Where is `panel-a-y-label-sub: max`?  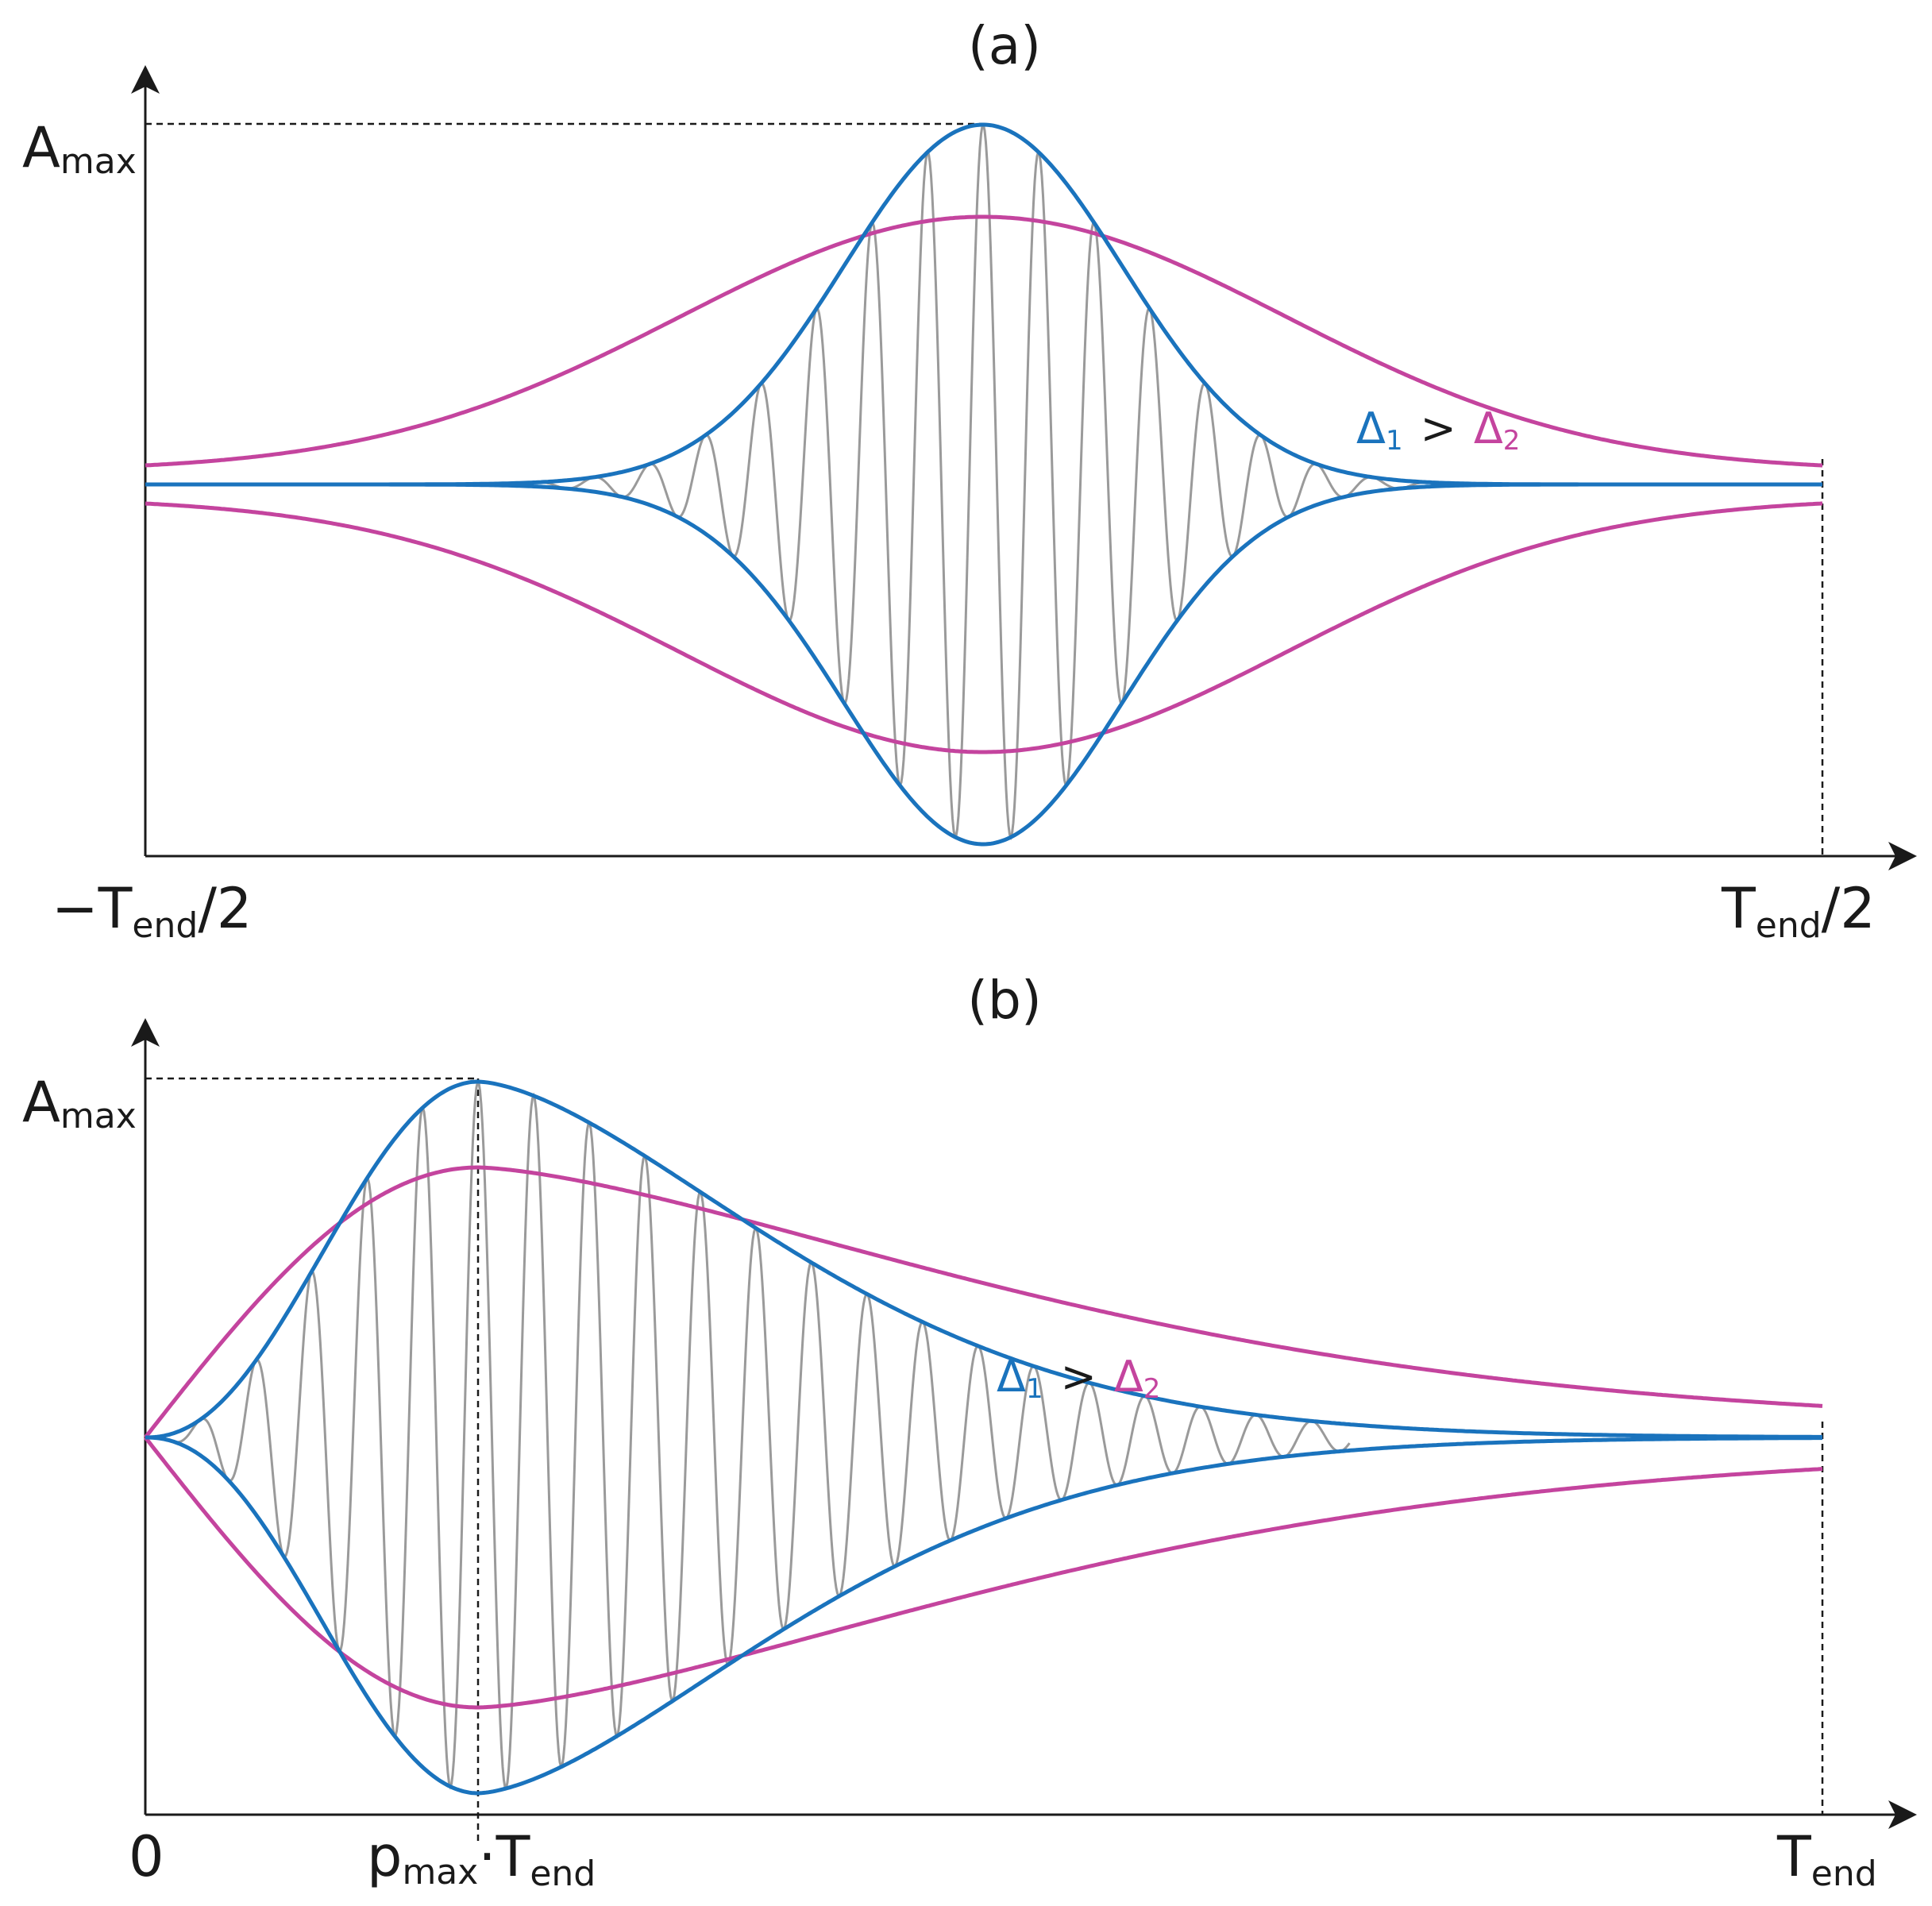 panel-a-y-label-sub: max is located at coordinates (98, 161).